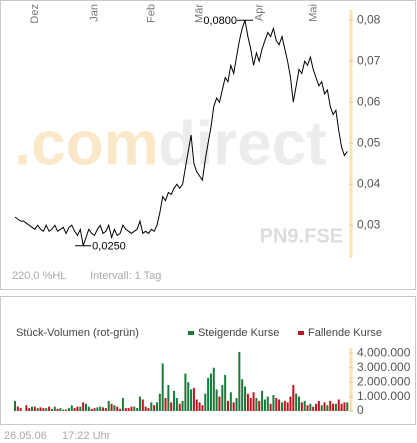 Image resolution: width=417 pixels, height=443 pixels. What do you see at coordinates (95, 13) in the screenshot?
I see `x-tick-label: Jan` at bounding box center [95, 13].